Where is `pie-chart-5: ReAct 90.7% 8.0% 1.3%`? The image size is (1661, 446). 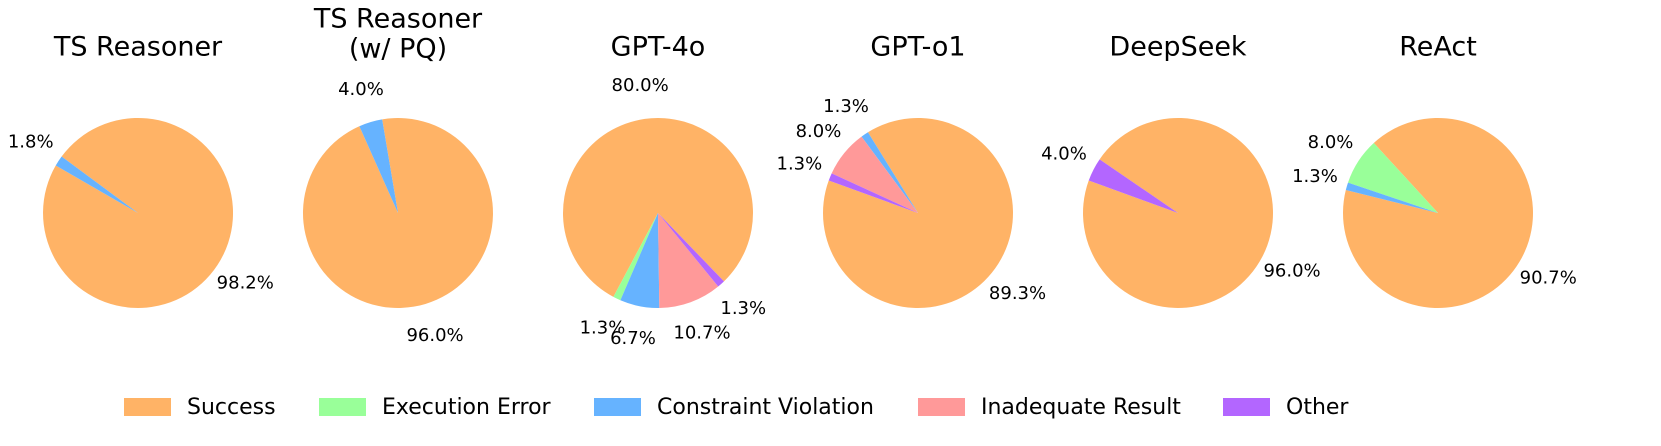
pie-chart-5: ReAct 90.7% 8.0% 1.3% is located at coordinates (1434, 170).